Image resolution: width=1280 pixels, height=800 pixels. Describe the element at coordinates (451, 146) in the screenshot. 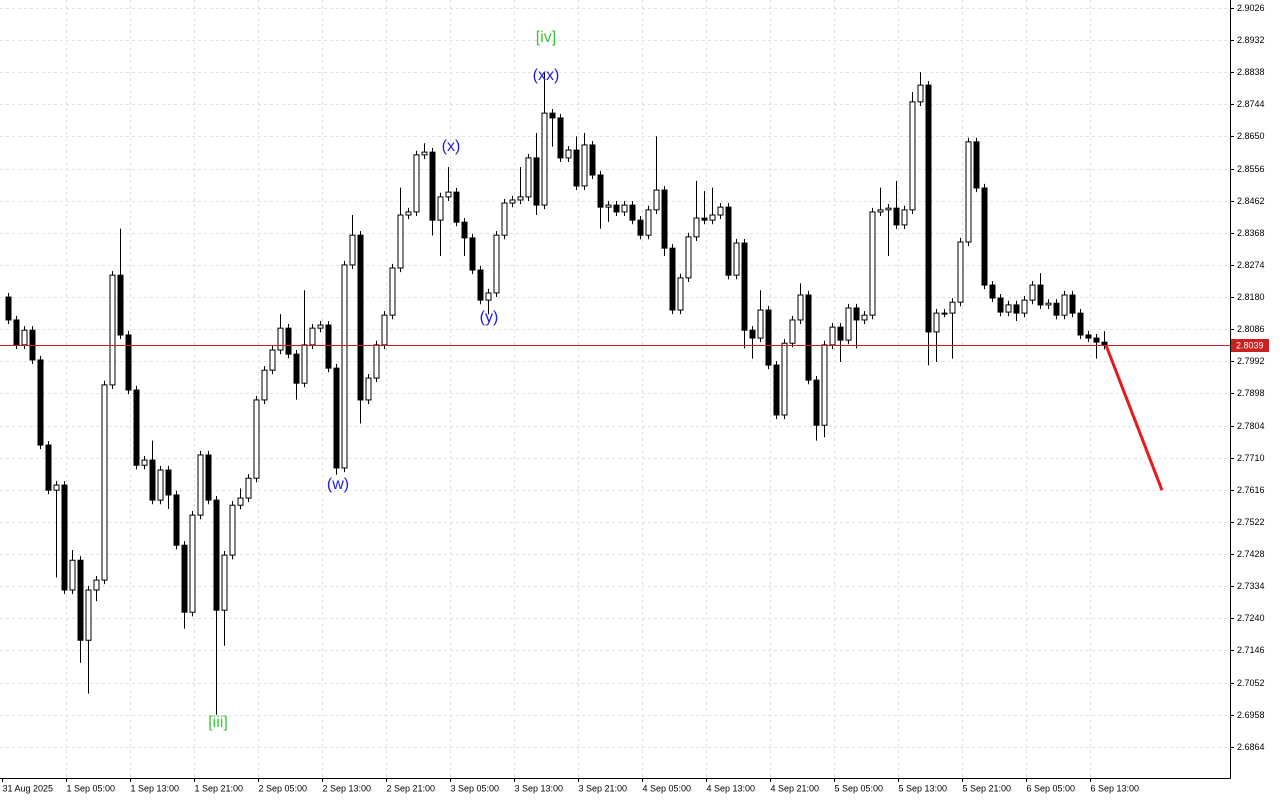

I see `wave-label: (x)` at that location.